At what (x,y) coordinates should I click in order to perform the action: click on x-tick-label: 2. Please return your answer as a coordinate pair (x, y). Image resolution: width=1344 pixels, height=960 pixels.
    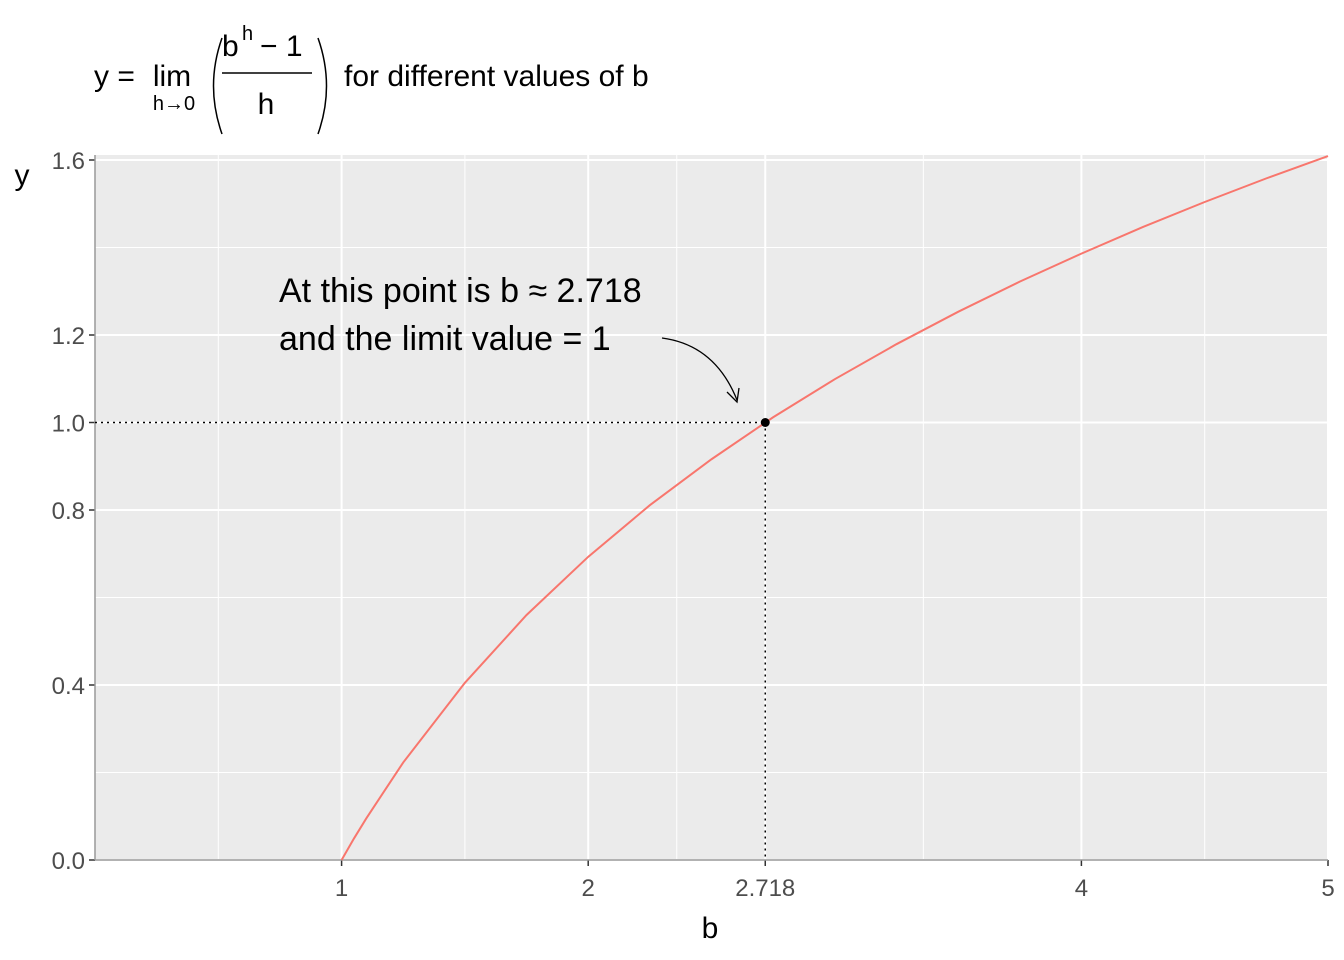
    Looking at the image, I should click on (588, 888).